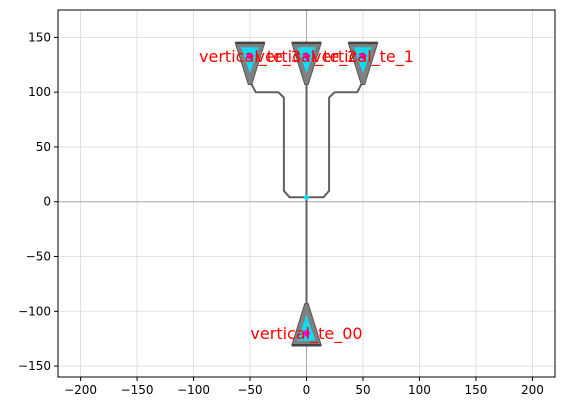 The width and height of the screenshot is (563, 413). I want to click on y-tick-label: 50, so click(43, 147).